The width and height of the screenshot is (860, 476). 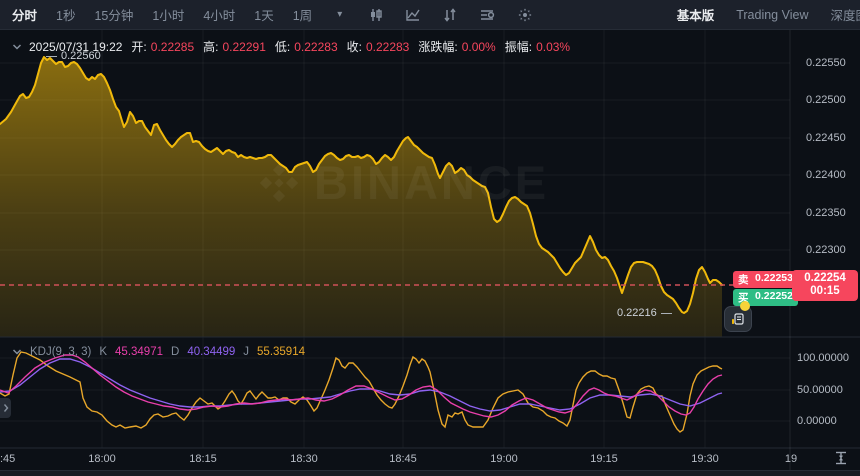 I want to click on session-high-label: 0.22560, so click(x=73, y=56).